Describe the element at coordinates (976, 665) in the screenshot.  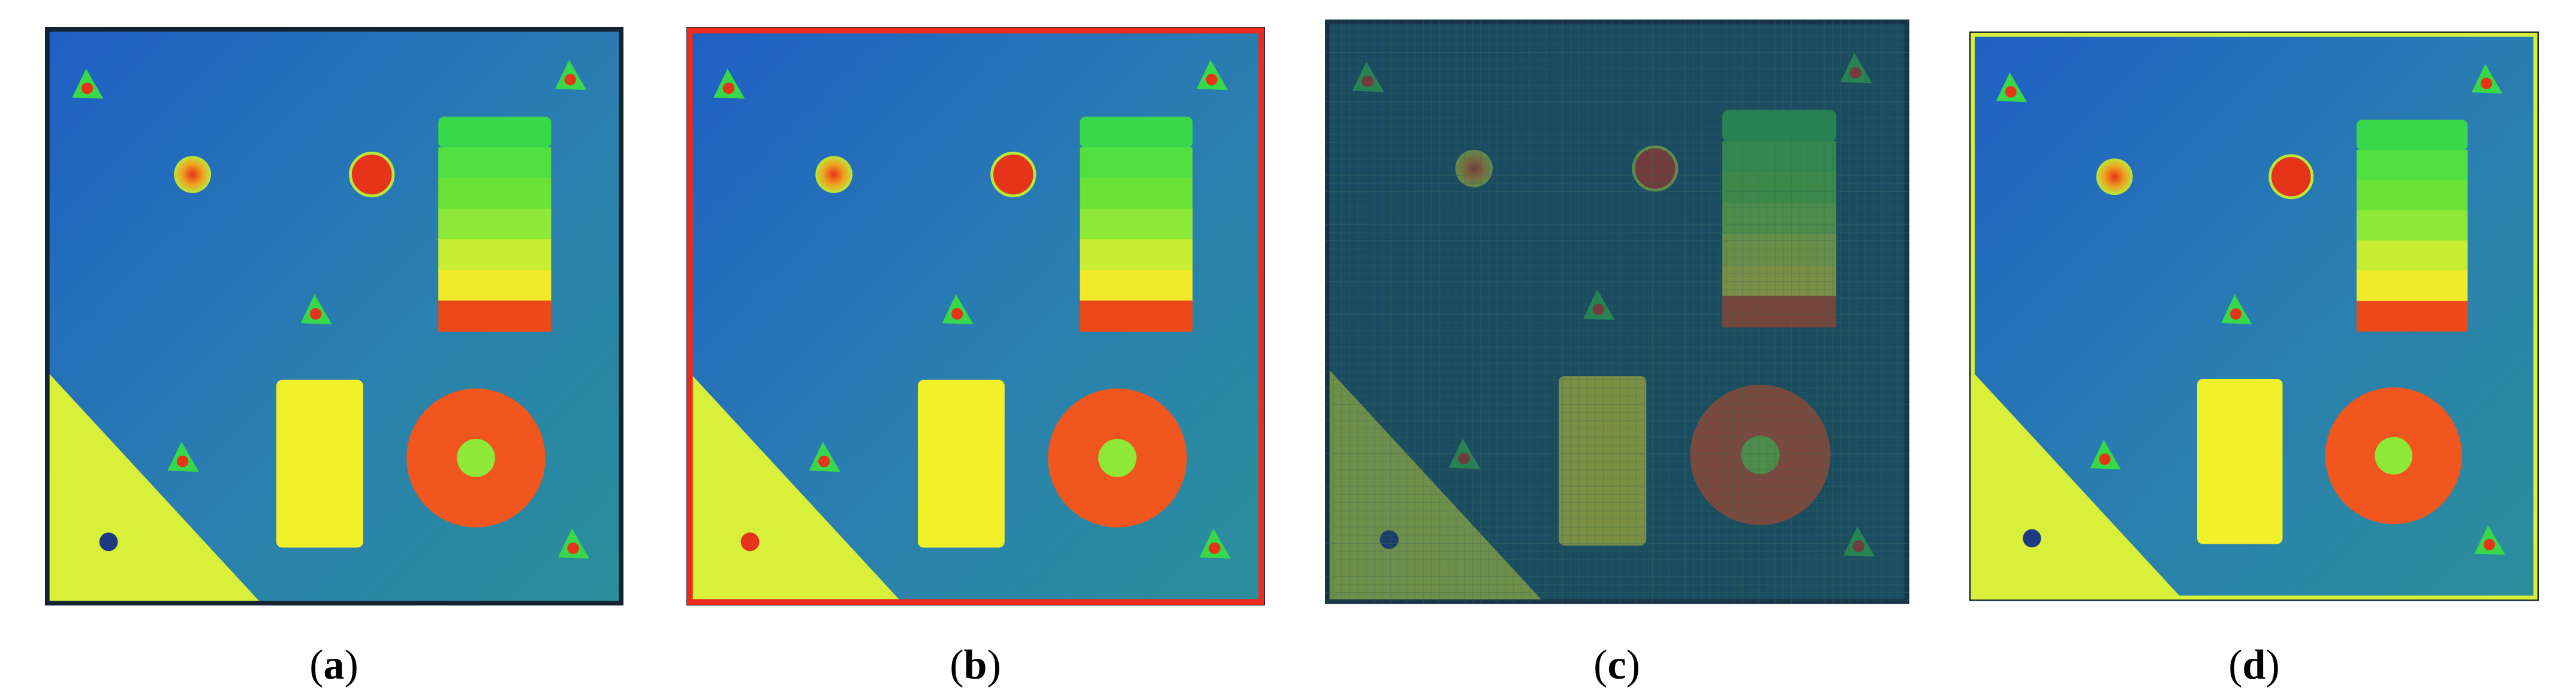
I see `caption-b: (b)` at that location.